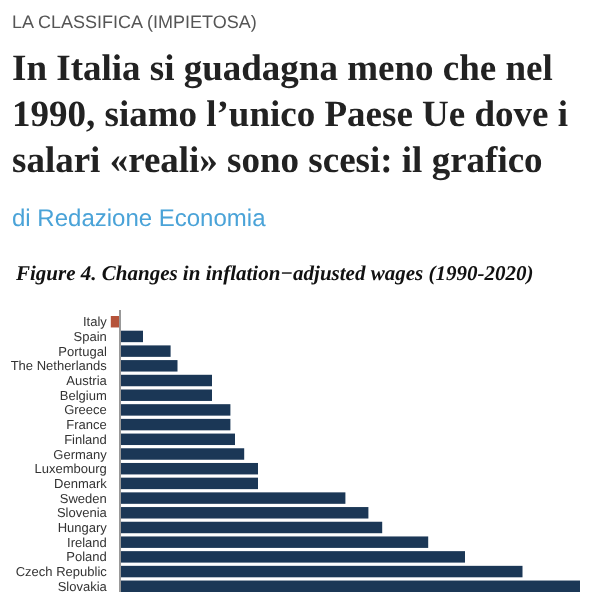 The height and width of the screenshot is (600, 600). I want to click on bar, so click(350, 586).